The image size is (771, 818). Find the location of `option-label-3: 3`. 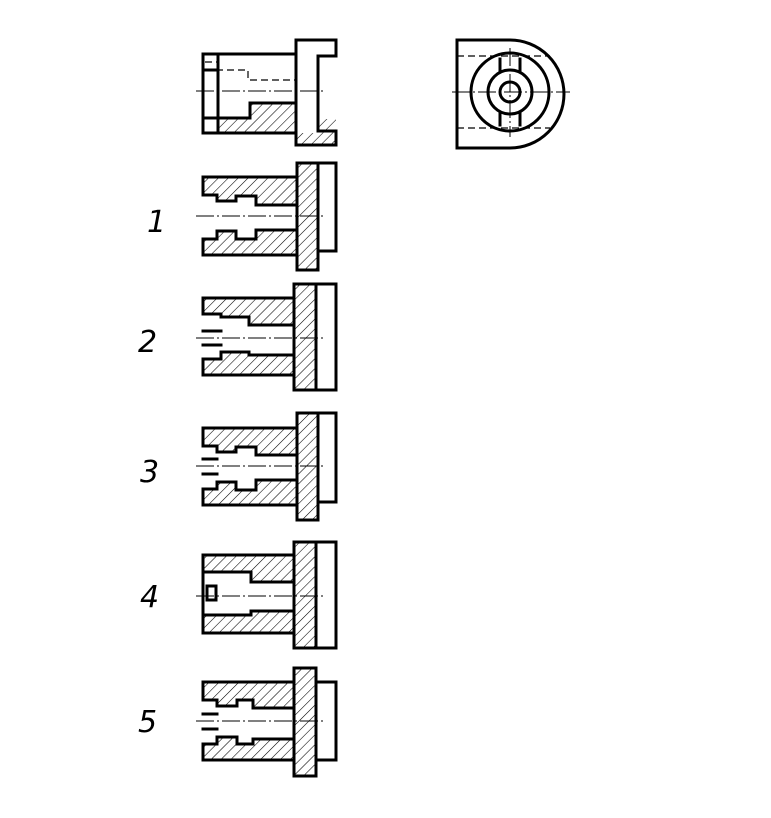

option-label-3: 3 is located at coordinates (149, 472).